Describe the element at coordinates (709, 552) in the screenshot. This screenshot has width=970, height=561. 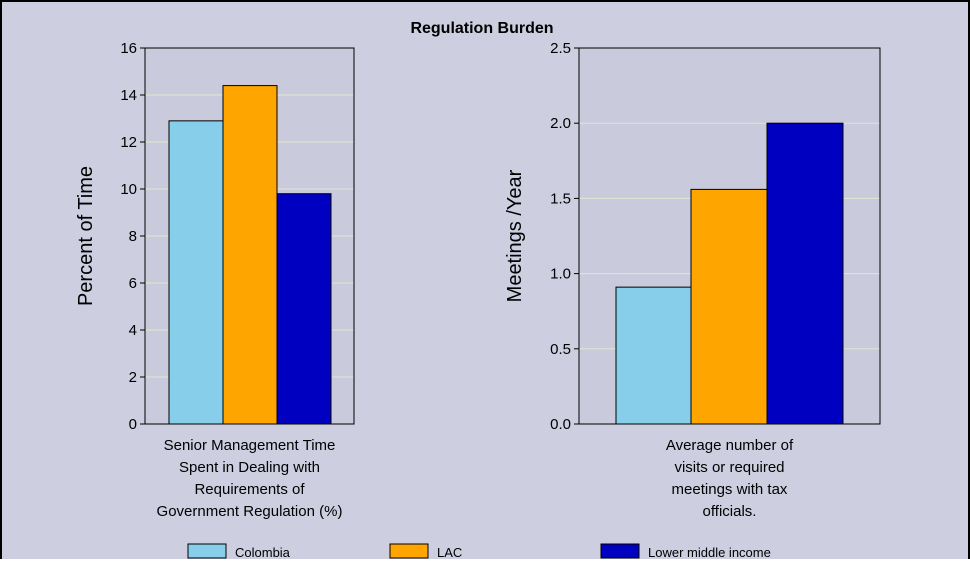
I see `legend-label: Lower middle income` at that location.